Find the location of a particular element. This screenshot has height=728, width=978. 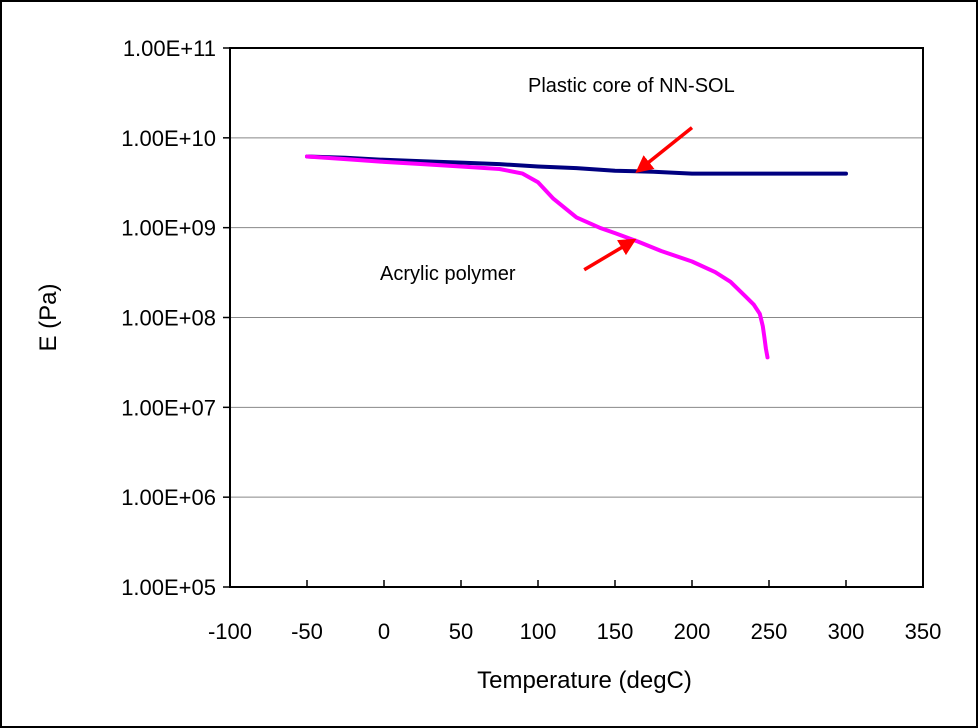

y-tick-label: 1.00E+07 is located at coordinates (168, 407).